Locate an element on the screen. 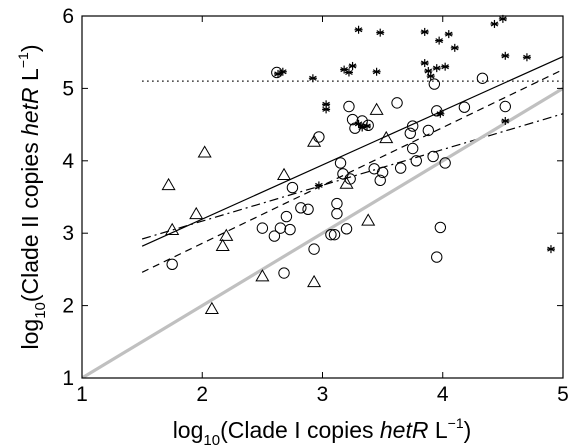 This screenshot has width=569, height=446. x-label-close: ) is located at coordinates (468, 430).